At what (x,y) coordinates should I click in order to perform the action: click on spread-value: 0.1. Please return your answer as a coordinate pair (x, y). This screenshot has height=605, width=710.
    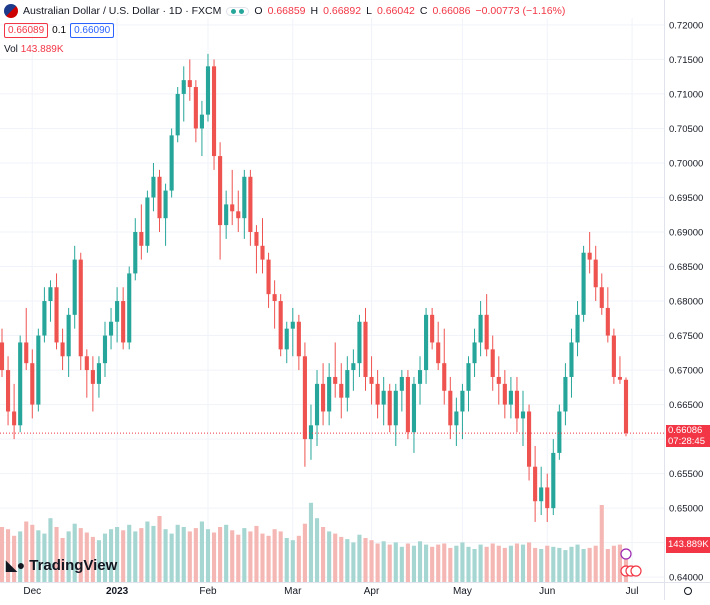
    Looking at the image, I should click on (59, 30).